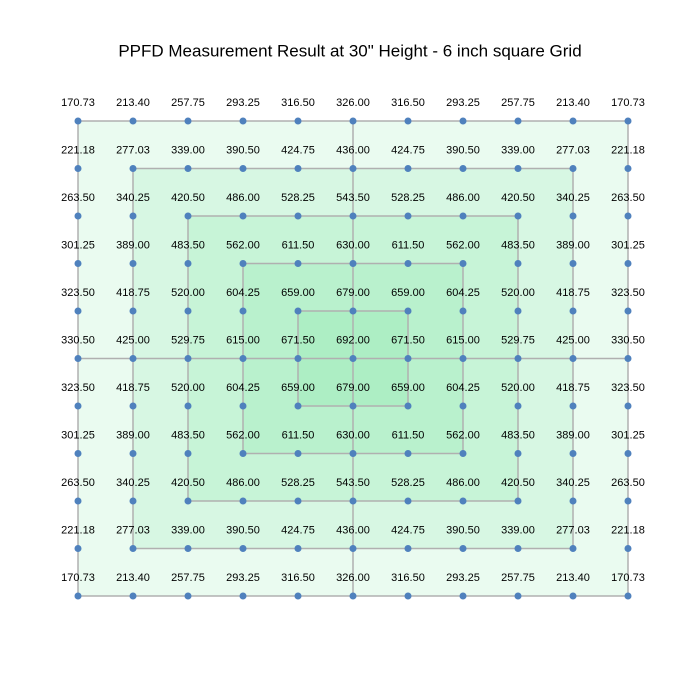 This screenshot has height=700, width=700. I want to click on value-label: 323.50, so click(78, 293).